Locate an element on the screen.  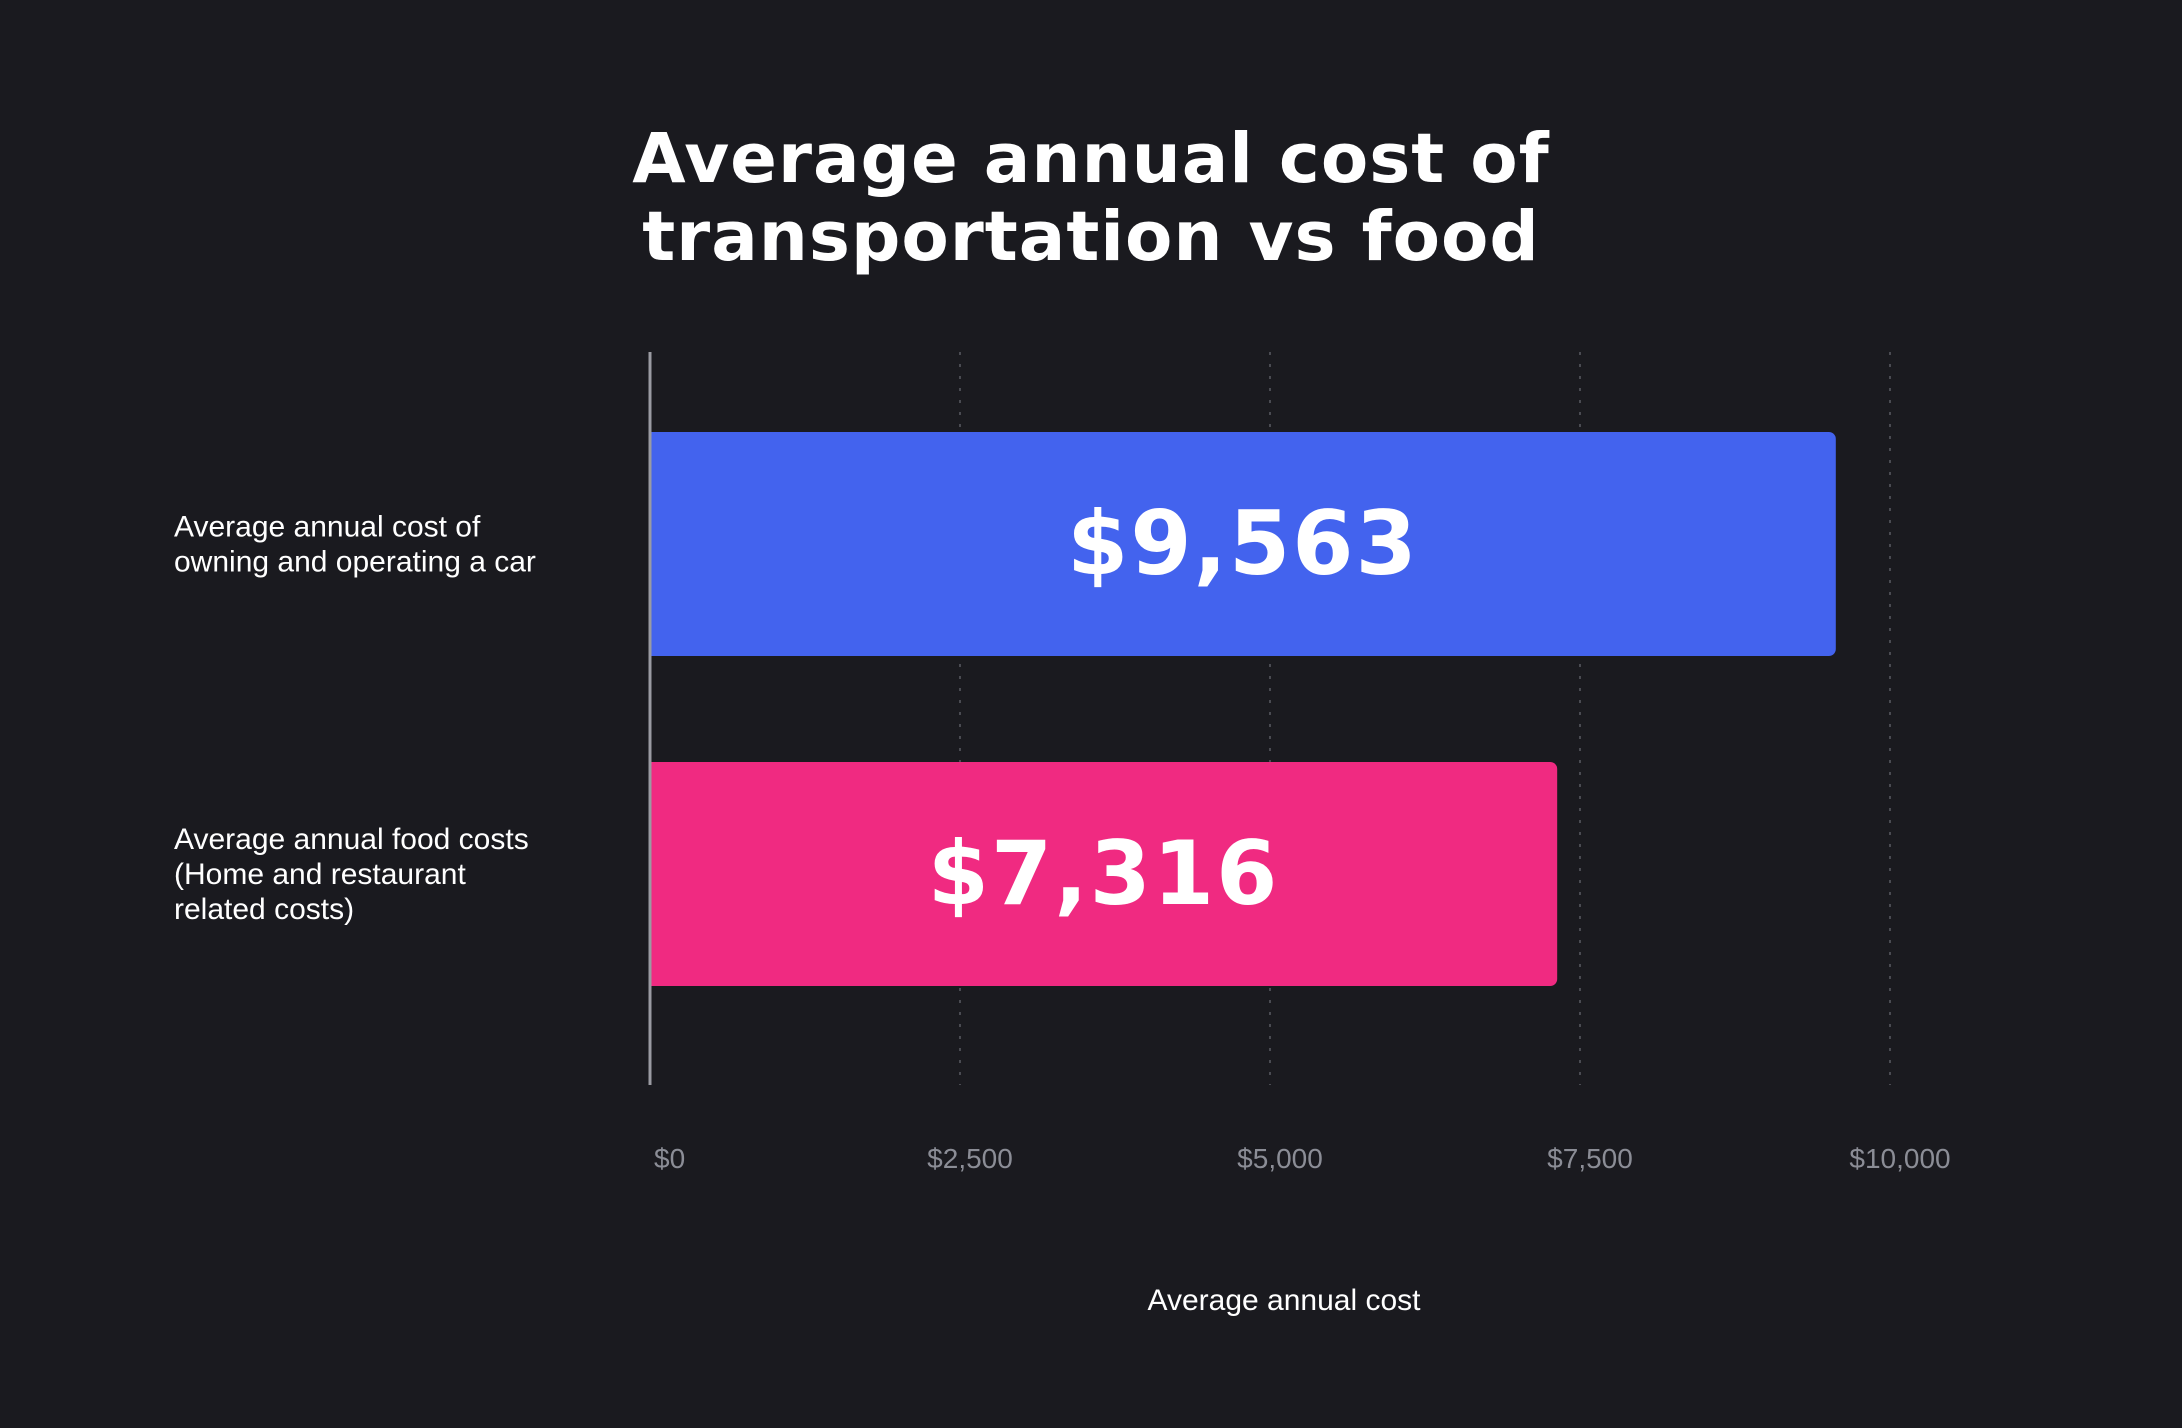
chart-title-line: transportation vs food is located at coordinates (1091, 237).